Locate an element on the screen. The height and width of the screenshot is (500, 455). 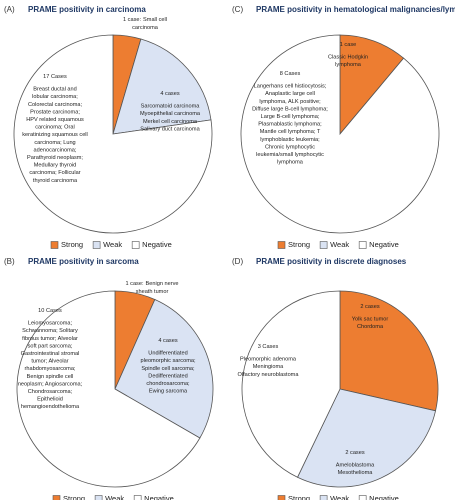
chart-title: PRAME positivity in sarcoma is located at coordinates (83, 261).